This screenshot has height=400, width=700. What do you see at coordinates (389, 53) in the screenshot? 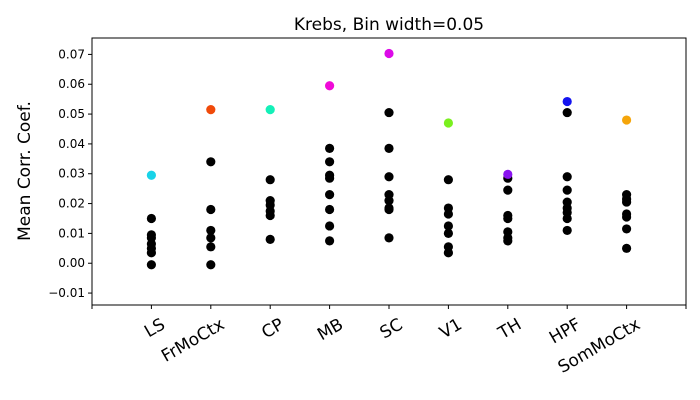
I see `highlight-point-sc` at bounding box center [389, 53].